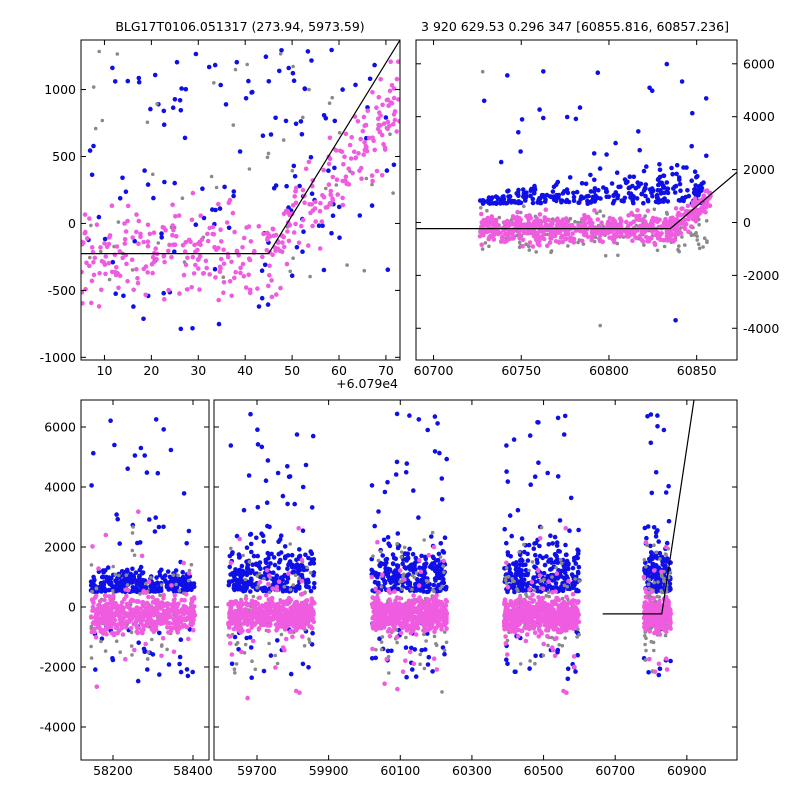 This screenshot has width=800, height=800. What do you see at coordinates (609, 370) in the screenshot?
I see `top-right-x-tick-label: 60800` at bounding box center [609, 370].